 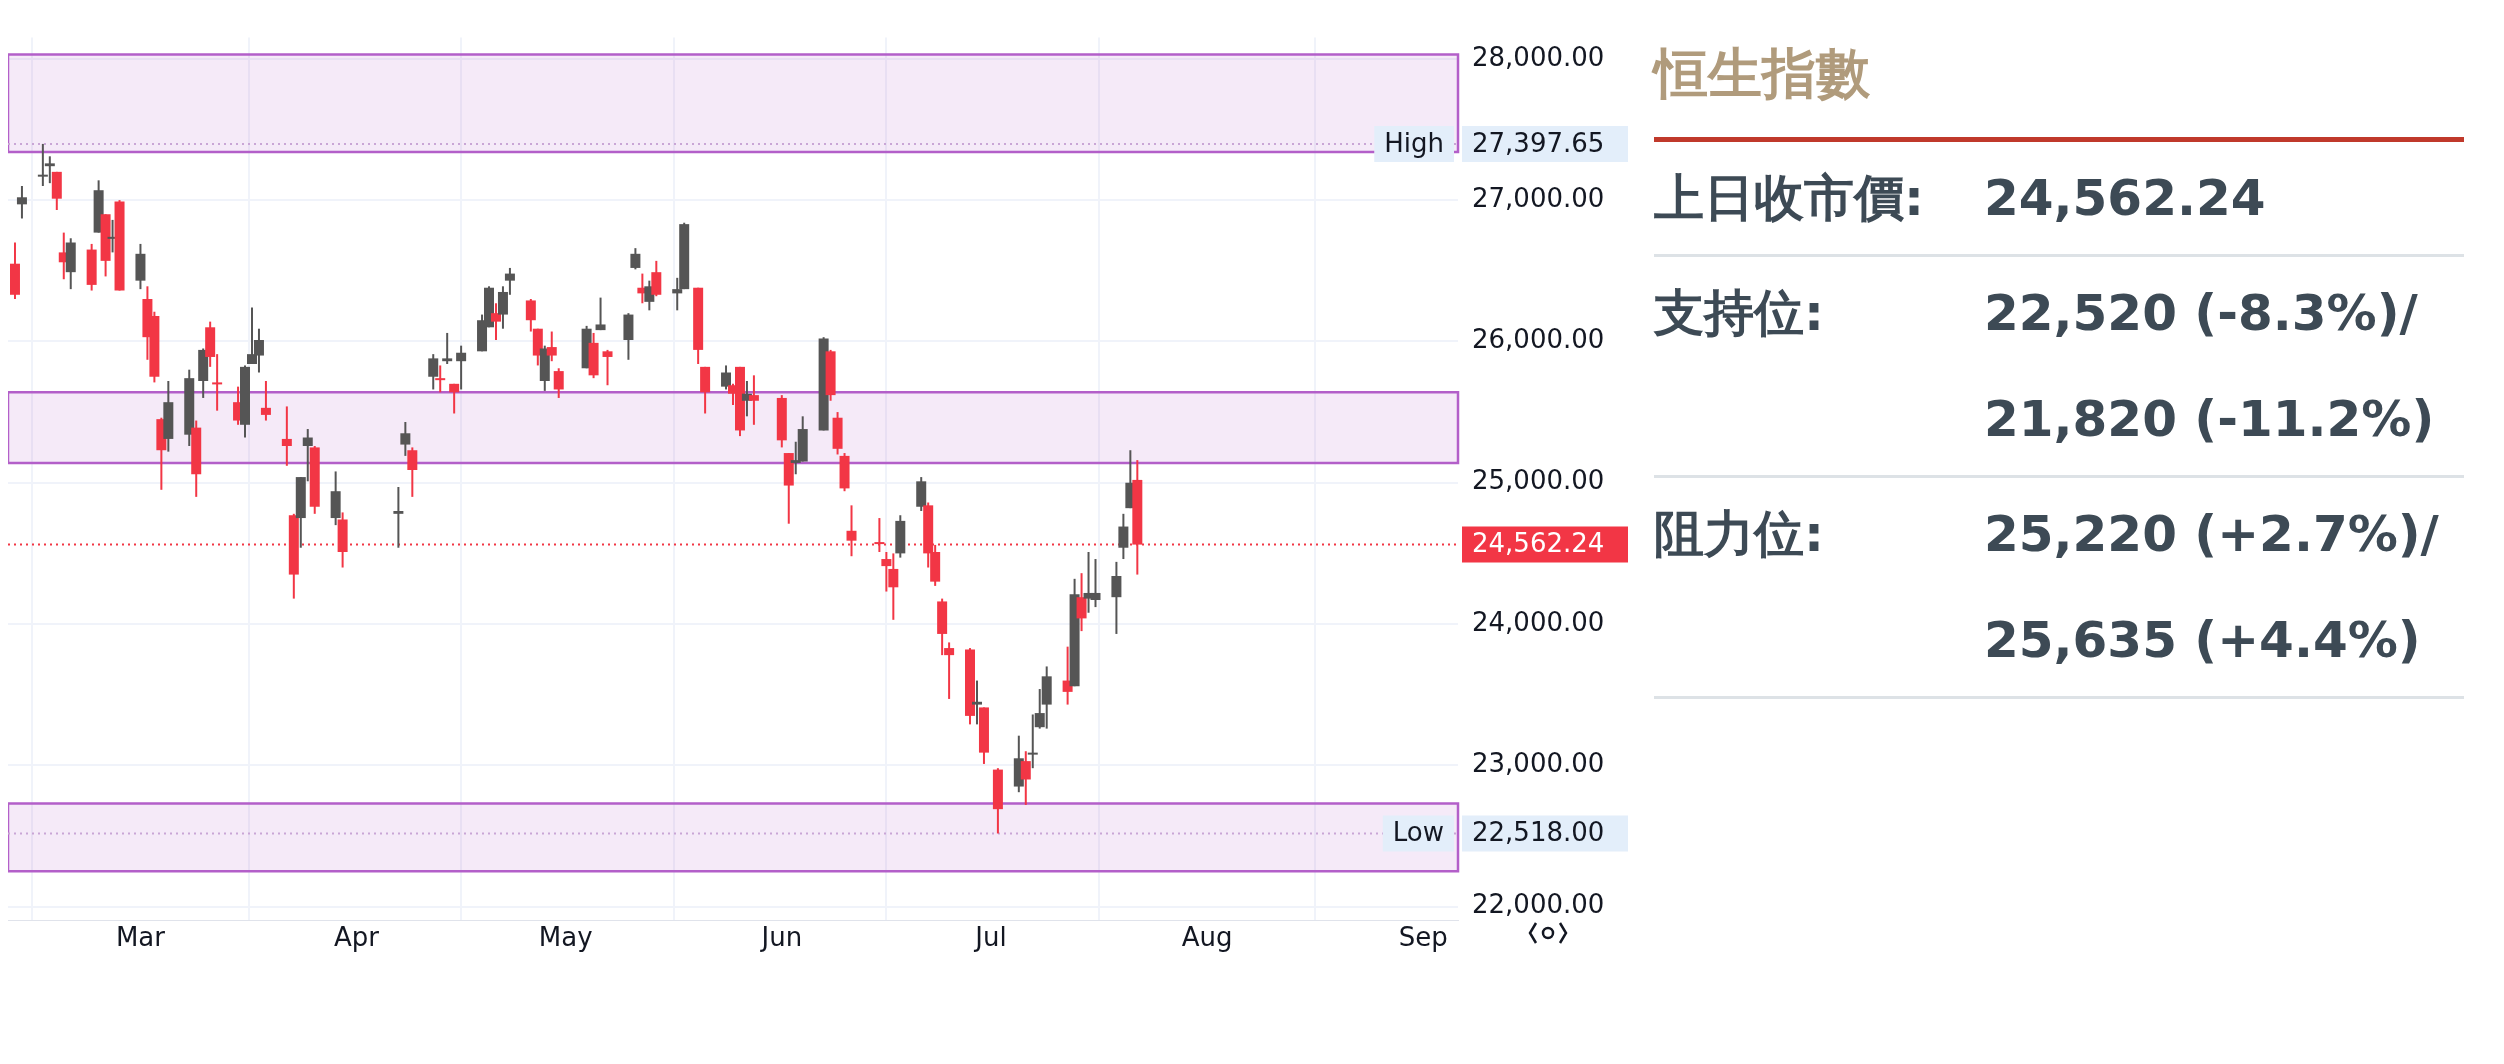 What do you see at coordinates (1739, 534) in the screenshot?
I see `text: 阻力位:` at bounding box center [1739, 534].